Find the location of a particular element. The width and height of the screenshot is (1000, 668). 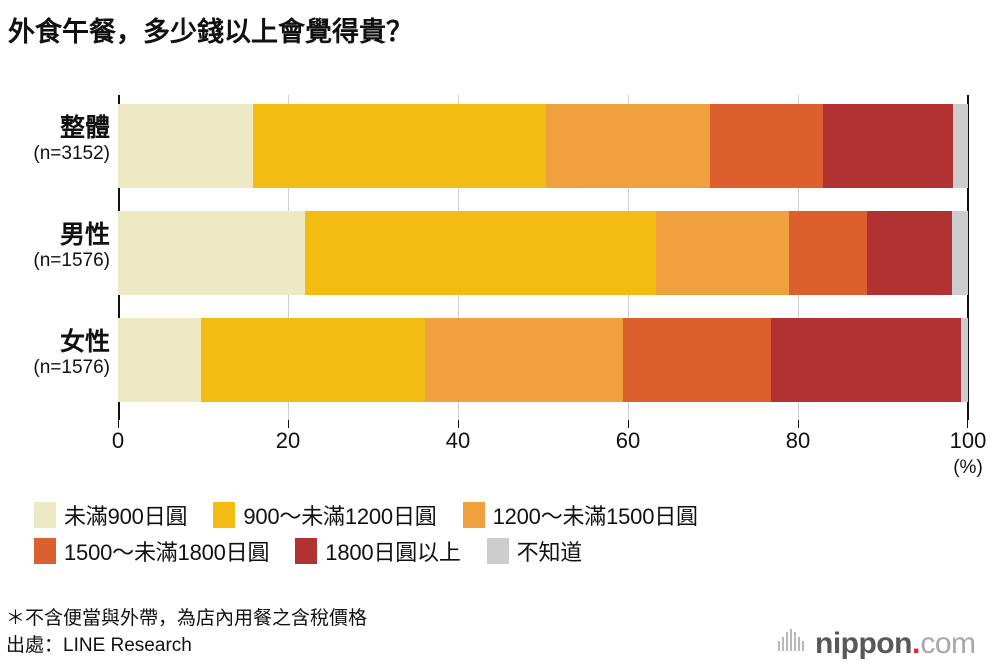

legend-item: 1800日圓以上 is located at coordinates (378, 551).